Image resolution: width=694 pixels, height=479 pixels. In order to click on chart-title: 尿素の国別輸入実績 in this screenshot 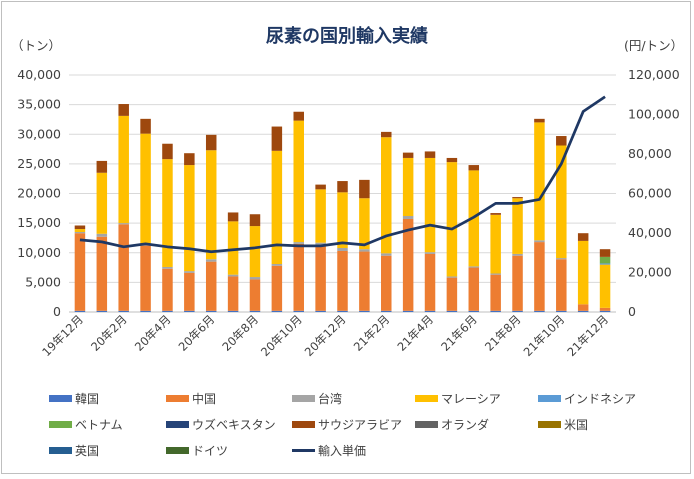, I will do `click(347, 36)`.